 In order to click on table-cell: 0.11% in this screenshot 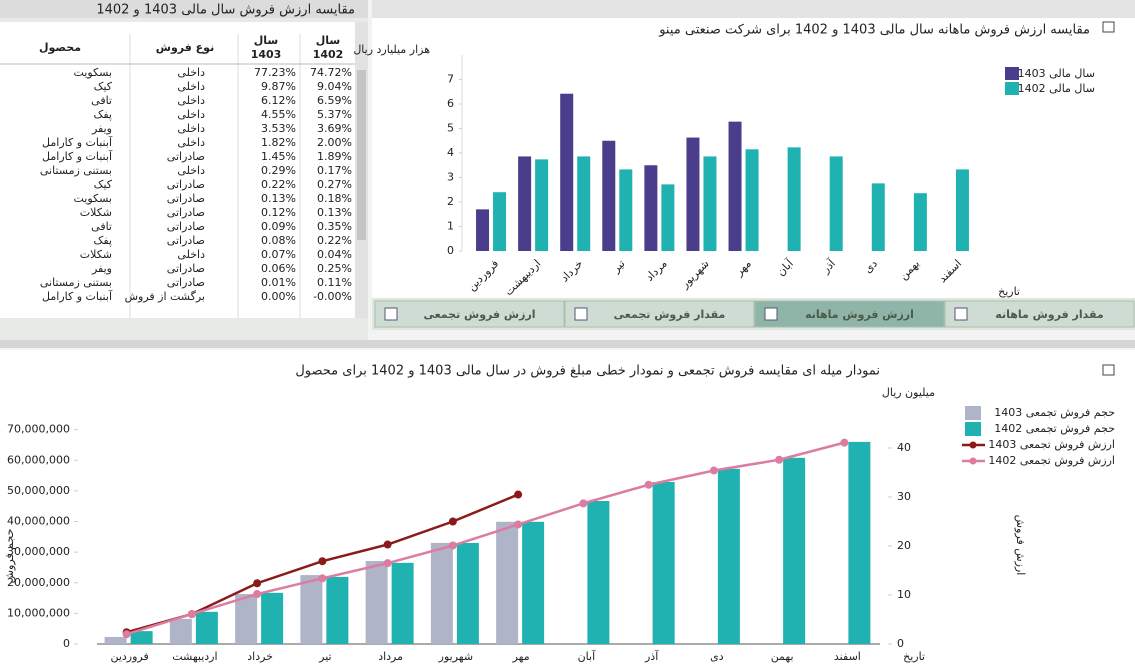, I will do `click(334, 282)`.